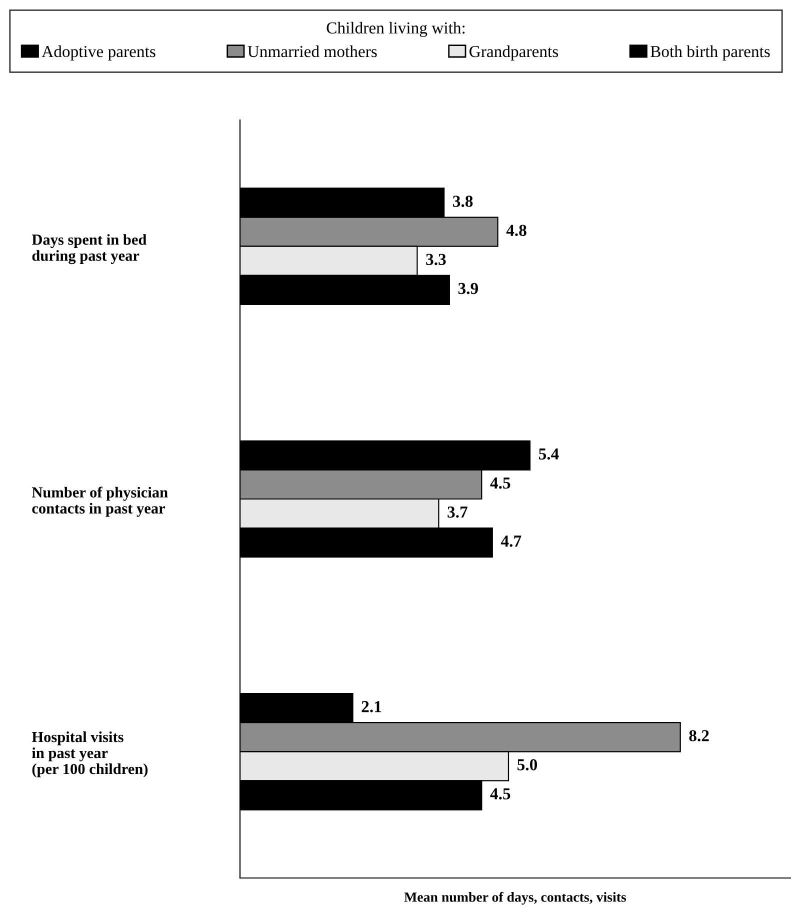  What do you see at coordinates (548, 454) in the screenshot?
I see `data-label: 5.4` at bounding box center [548, 454].